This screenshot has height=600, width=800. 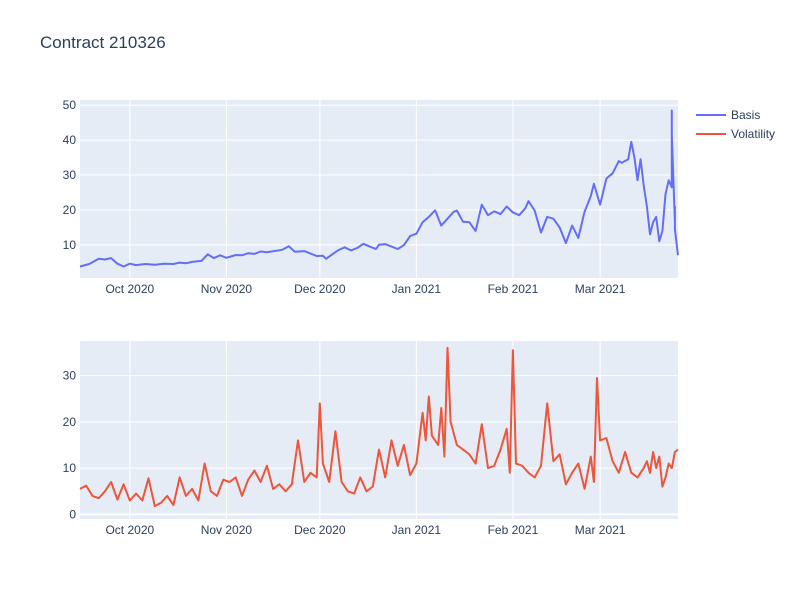 What do you see at coordinates (103, 42) in the screenshot?
I see `chart-title: Contract 210326` at bounding box center [103, 42].